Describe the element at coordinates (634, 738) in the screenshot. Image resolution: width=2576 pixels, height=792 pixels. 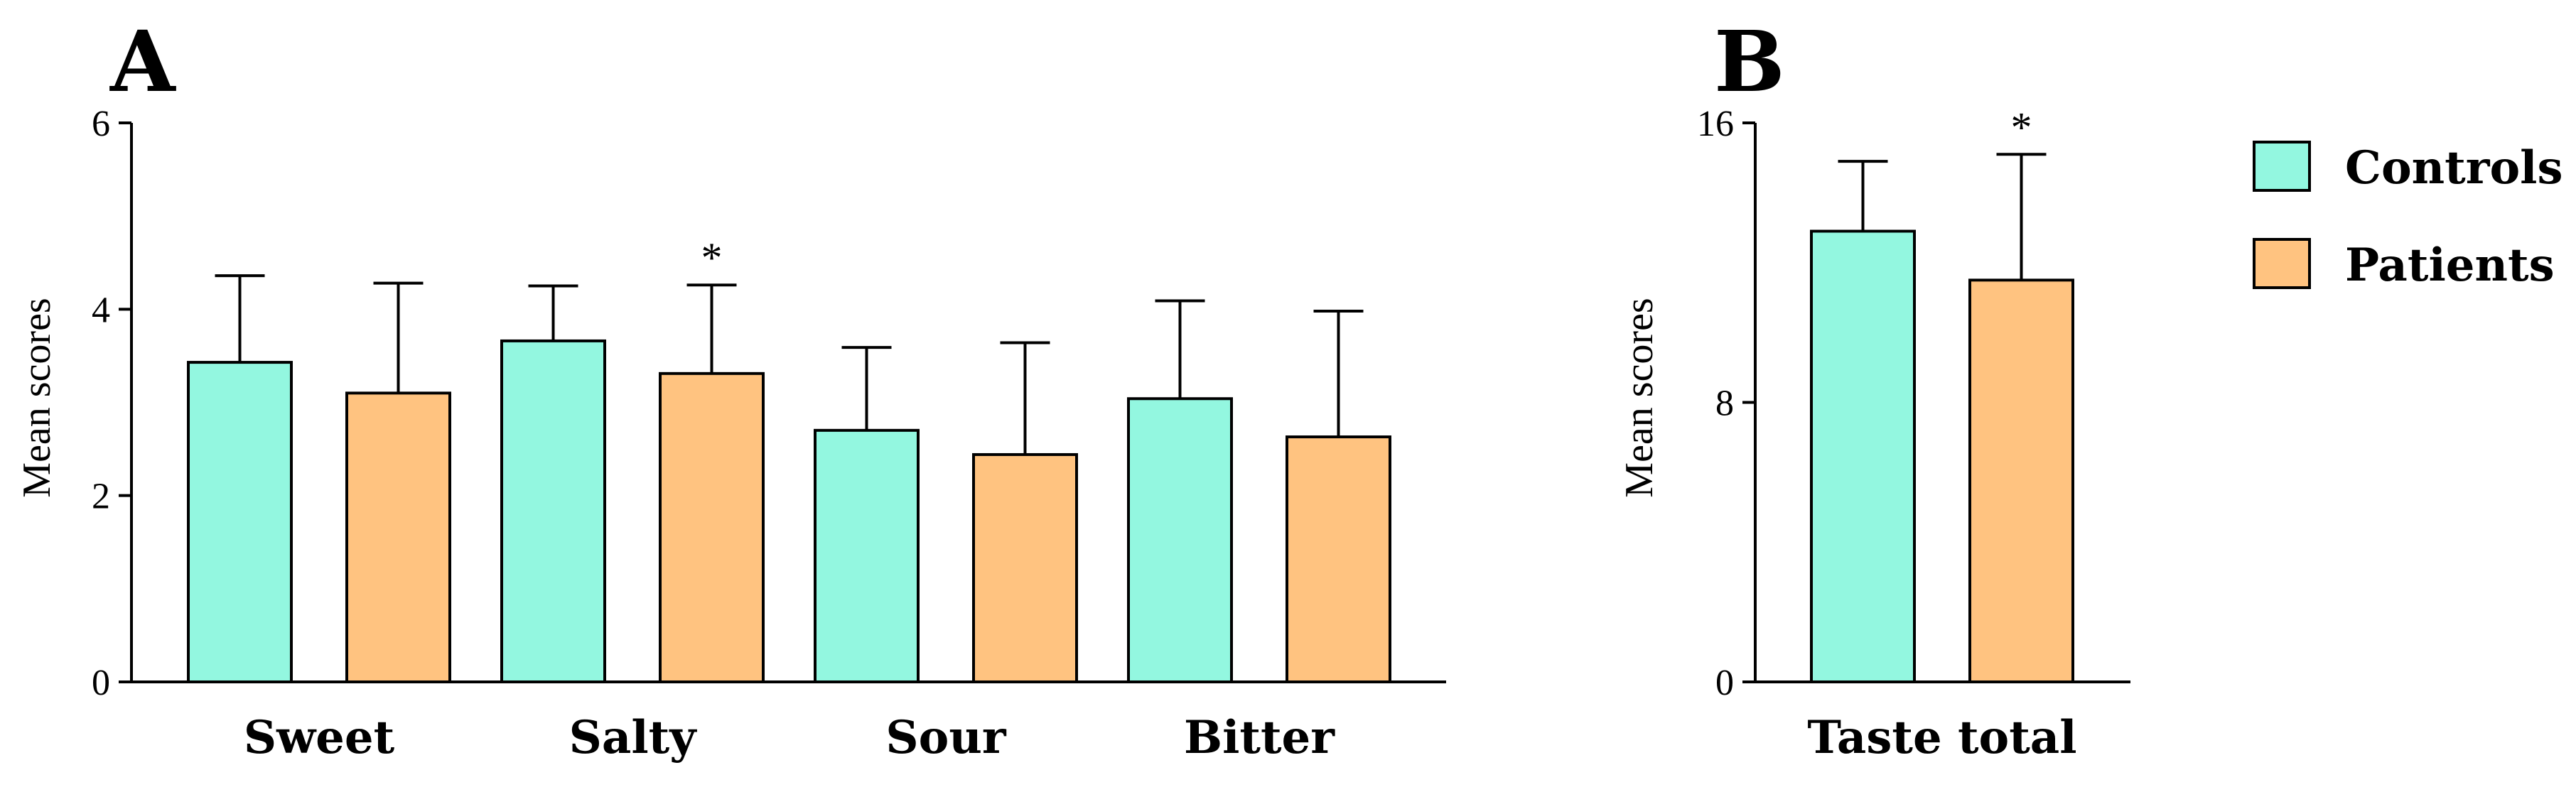
I see `panel-a-category-label-salty: Salty` at that location.